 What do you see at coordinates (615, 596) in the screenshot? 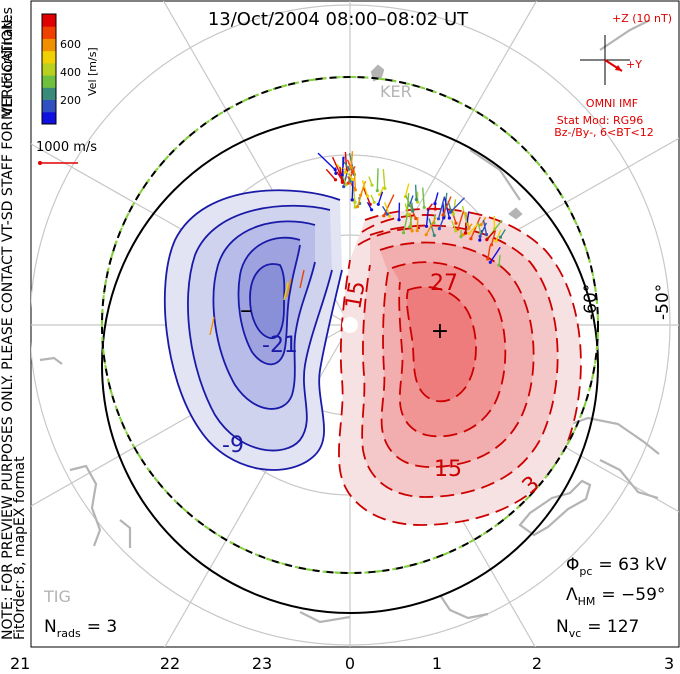
I see `stat-lambda-hm: ΛHM = −59°` at bounding box center [615, 596].